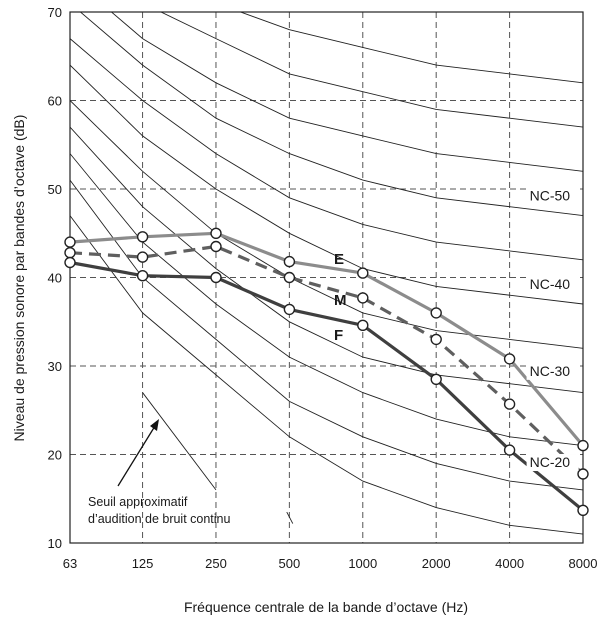 The width and height of the screenshot is (612, 618). What do you see at coordinates (216, 563) in the screenshot?
I see `x-tick-label: 250` at bounding box center [216, 563].